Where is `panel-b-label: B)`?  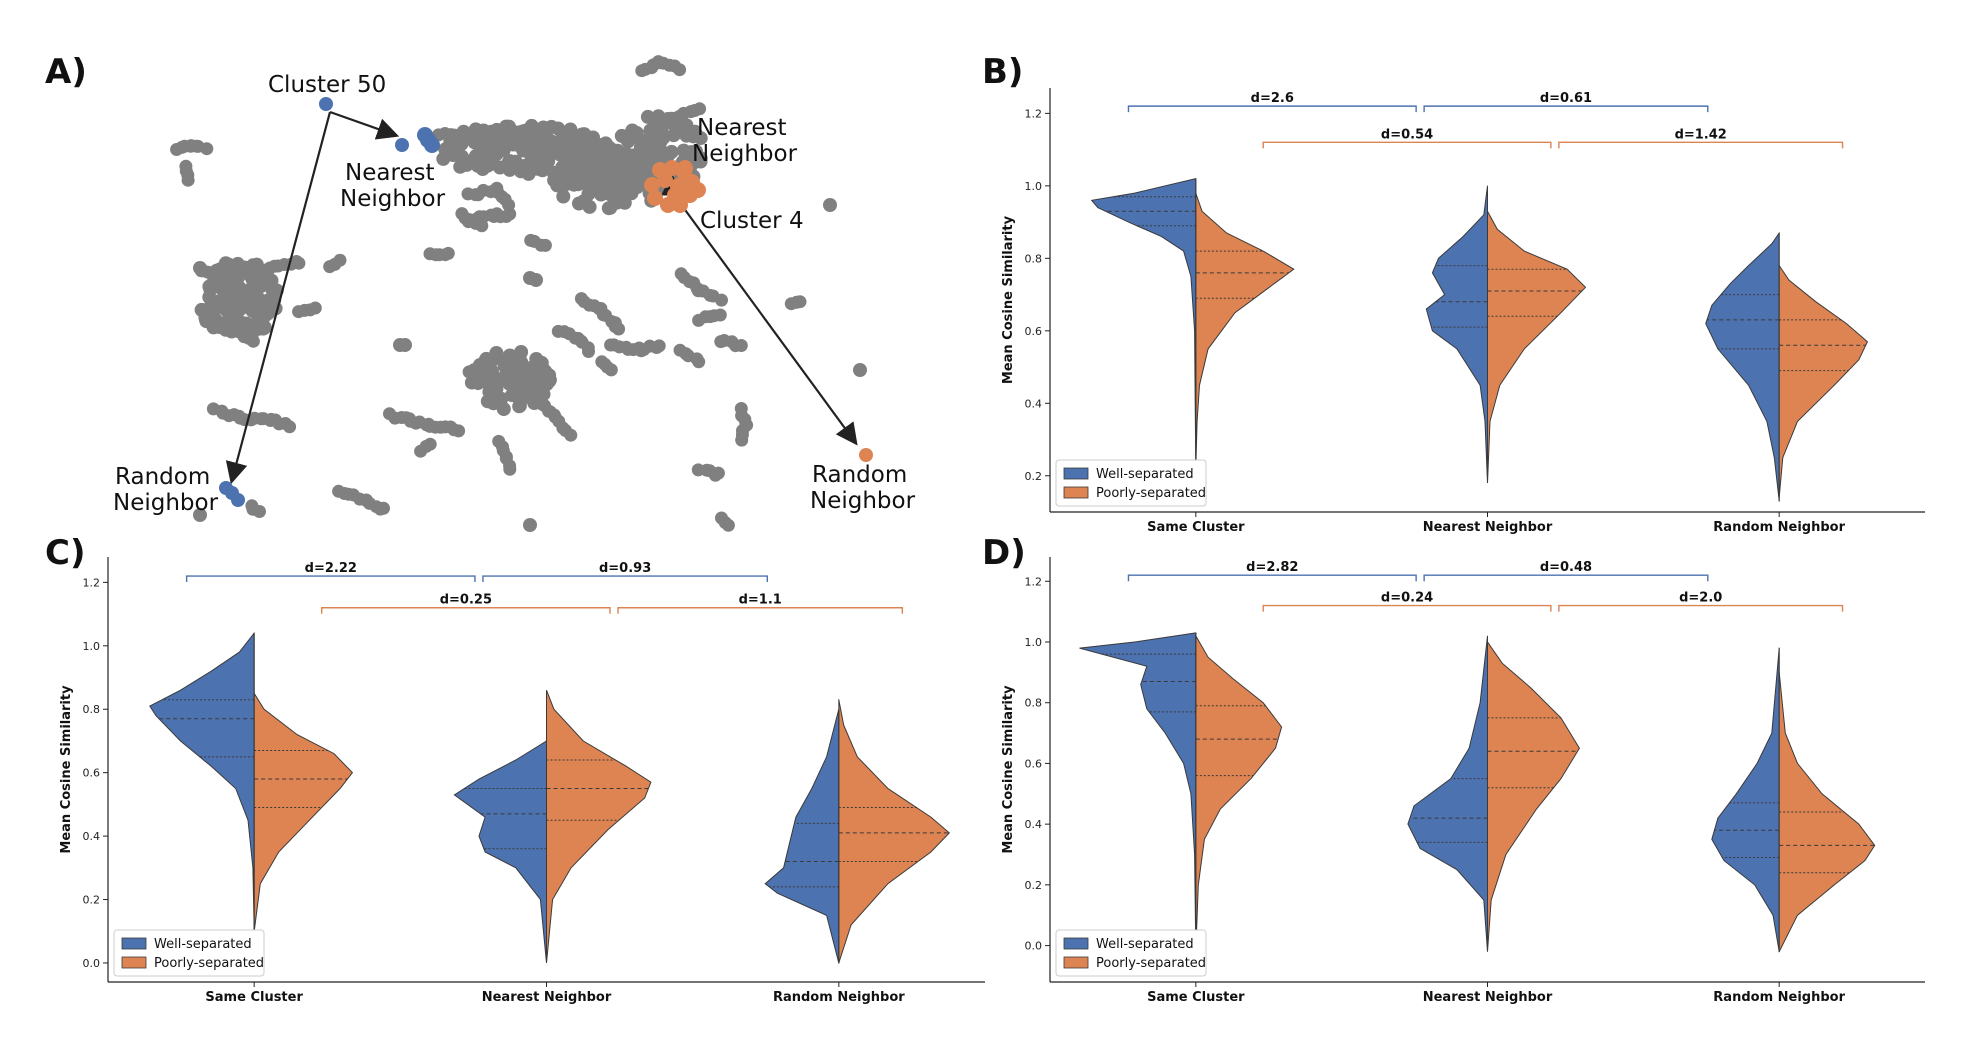 panel-b-label: B) is located at coordinates (1003, 72).